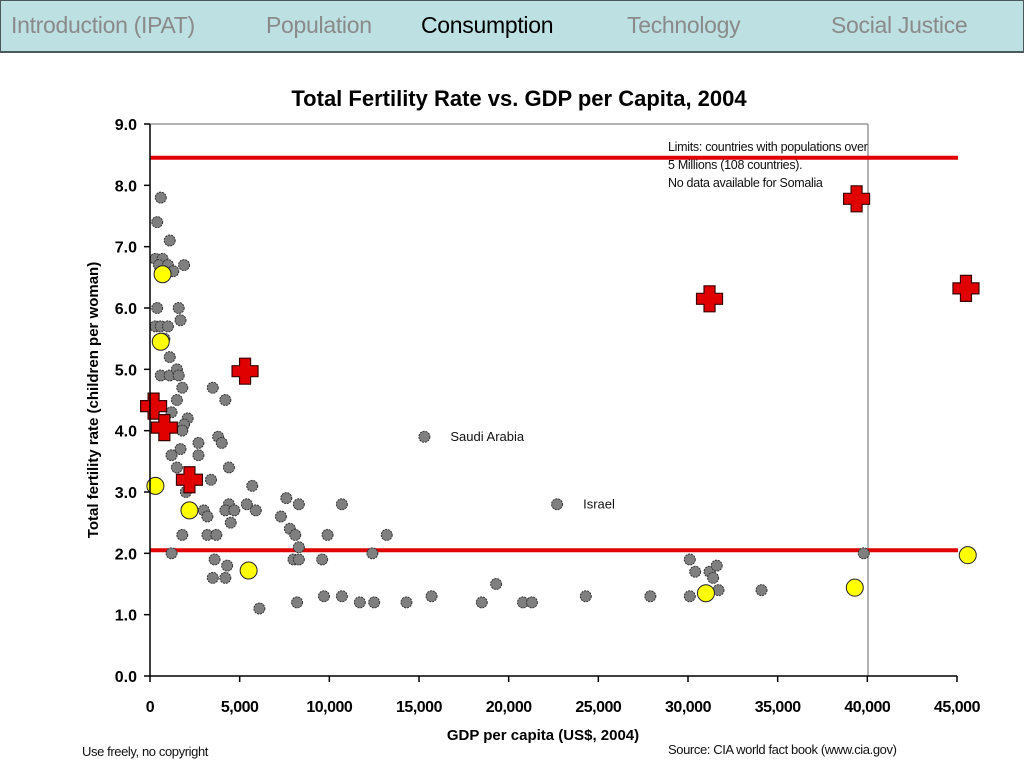  I want to click on x-tick-label: 0, so click(150, 707).